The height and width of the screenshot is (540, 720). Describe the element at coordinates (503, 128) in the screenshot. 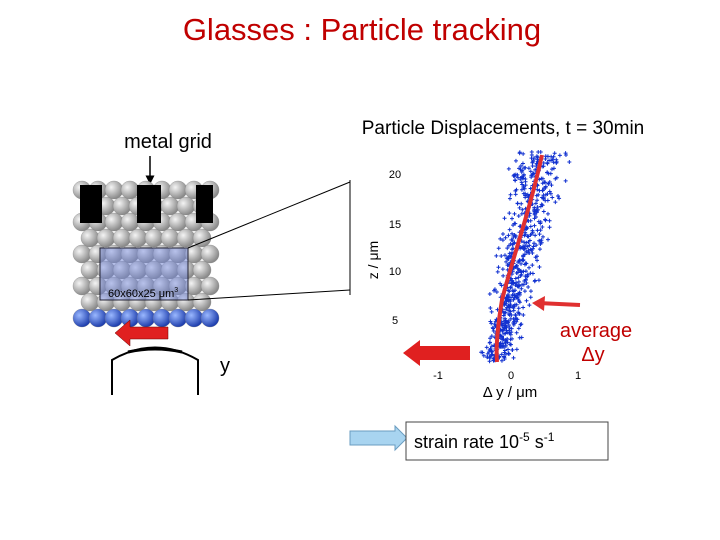

I see `plot-title: Particle Displacements, t = 30min` at that location.